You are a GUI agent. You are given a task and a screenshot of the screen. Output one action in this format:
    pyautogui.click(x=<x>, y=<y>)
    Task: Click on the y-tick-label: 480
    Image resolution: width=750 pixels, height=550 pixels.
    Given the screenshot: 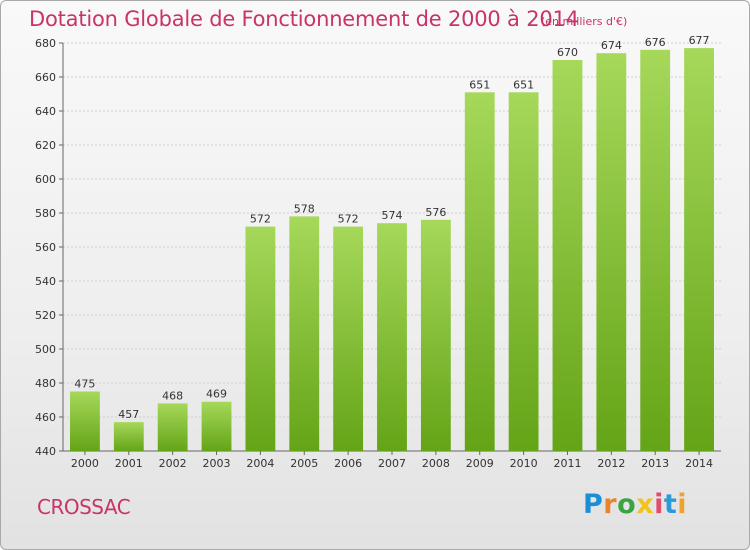 What is the action you would take?
    pyautogui.click(x=45, y=383)
    